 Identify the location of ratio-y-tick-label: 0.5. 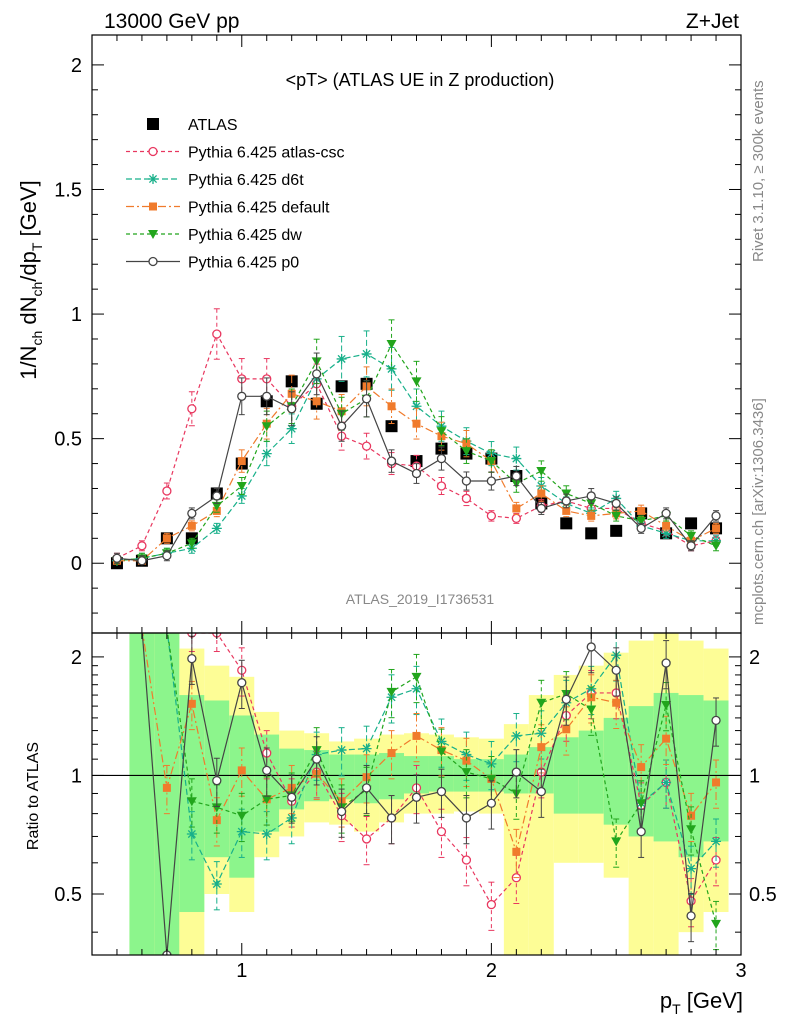
(68, 895).